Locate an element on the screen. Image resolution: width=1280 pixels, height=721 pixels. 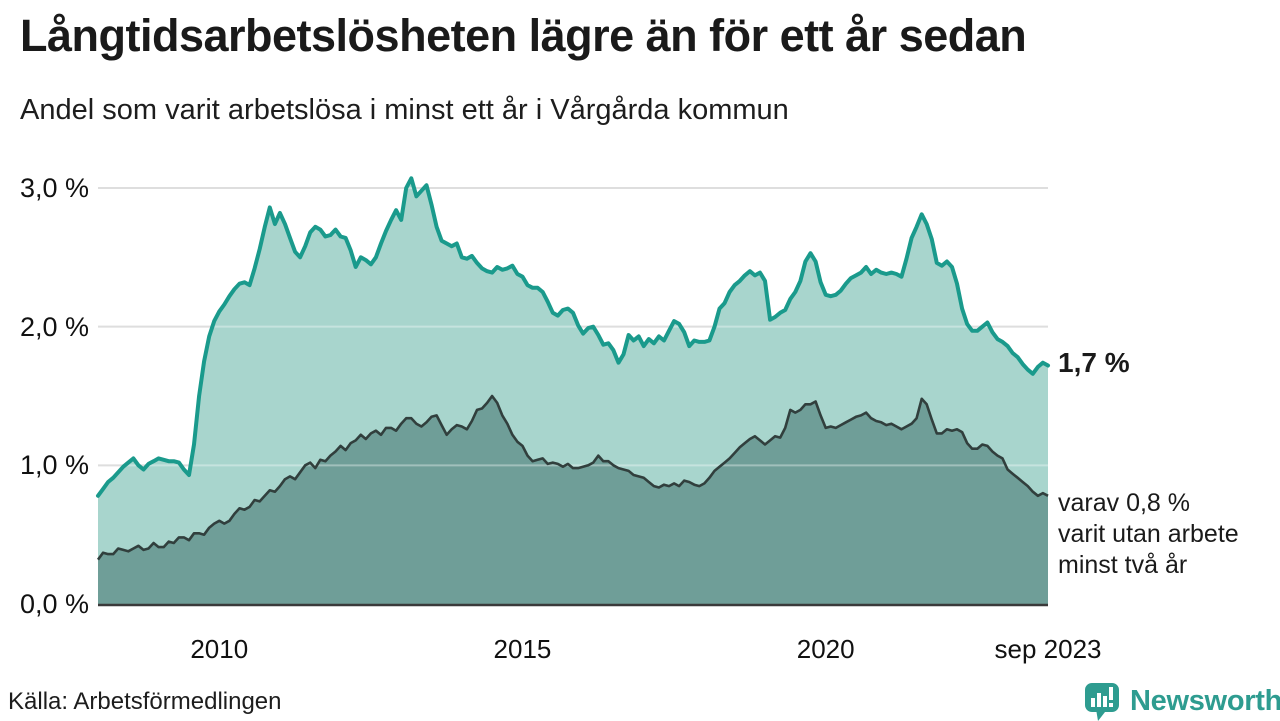
y-tick-label: 2,0 % is located at coordinates (55, 326).